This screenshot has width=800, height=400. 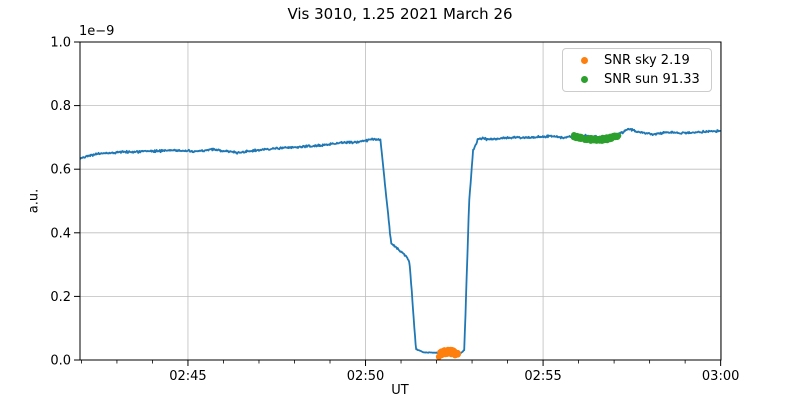 I want to click on sun-scatter, so click(x=596, y=138).